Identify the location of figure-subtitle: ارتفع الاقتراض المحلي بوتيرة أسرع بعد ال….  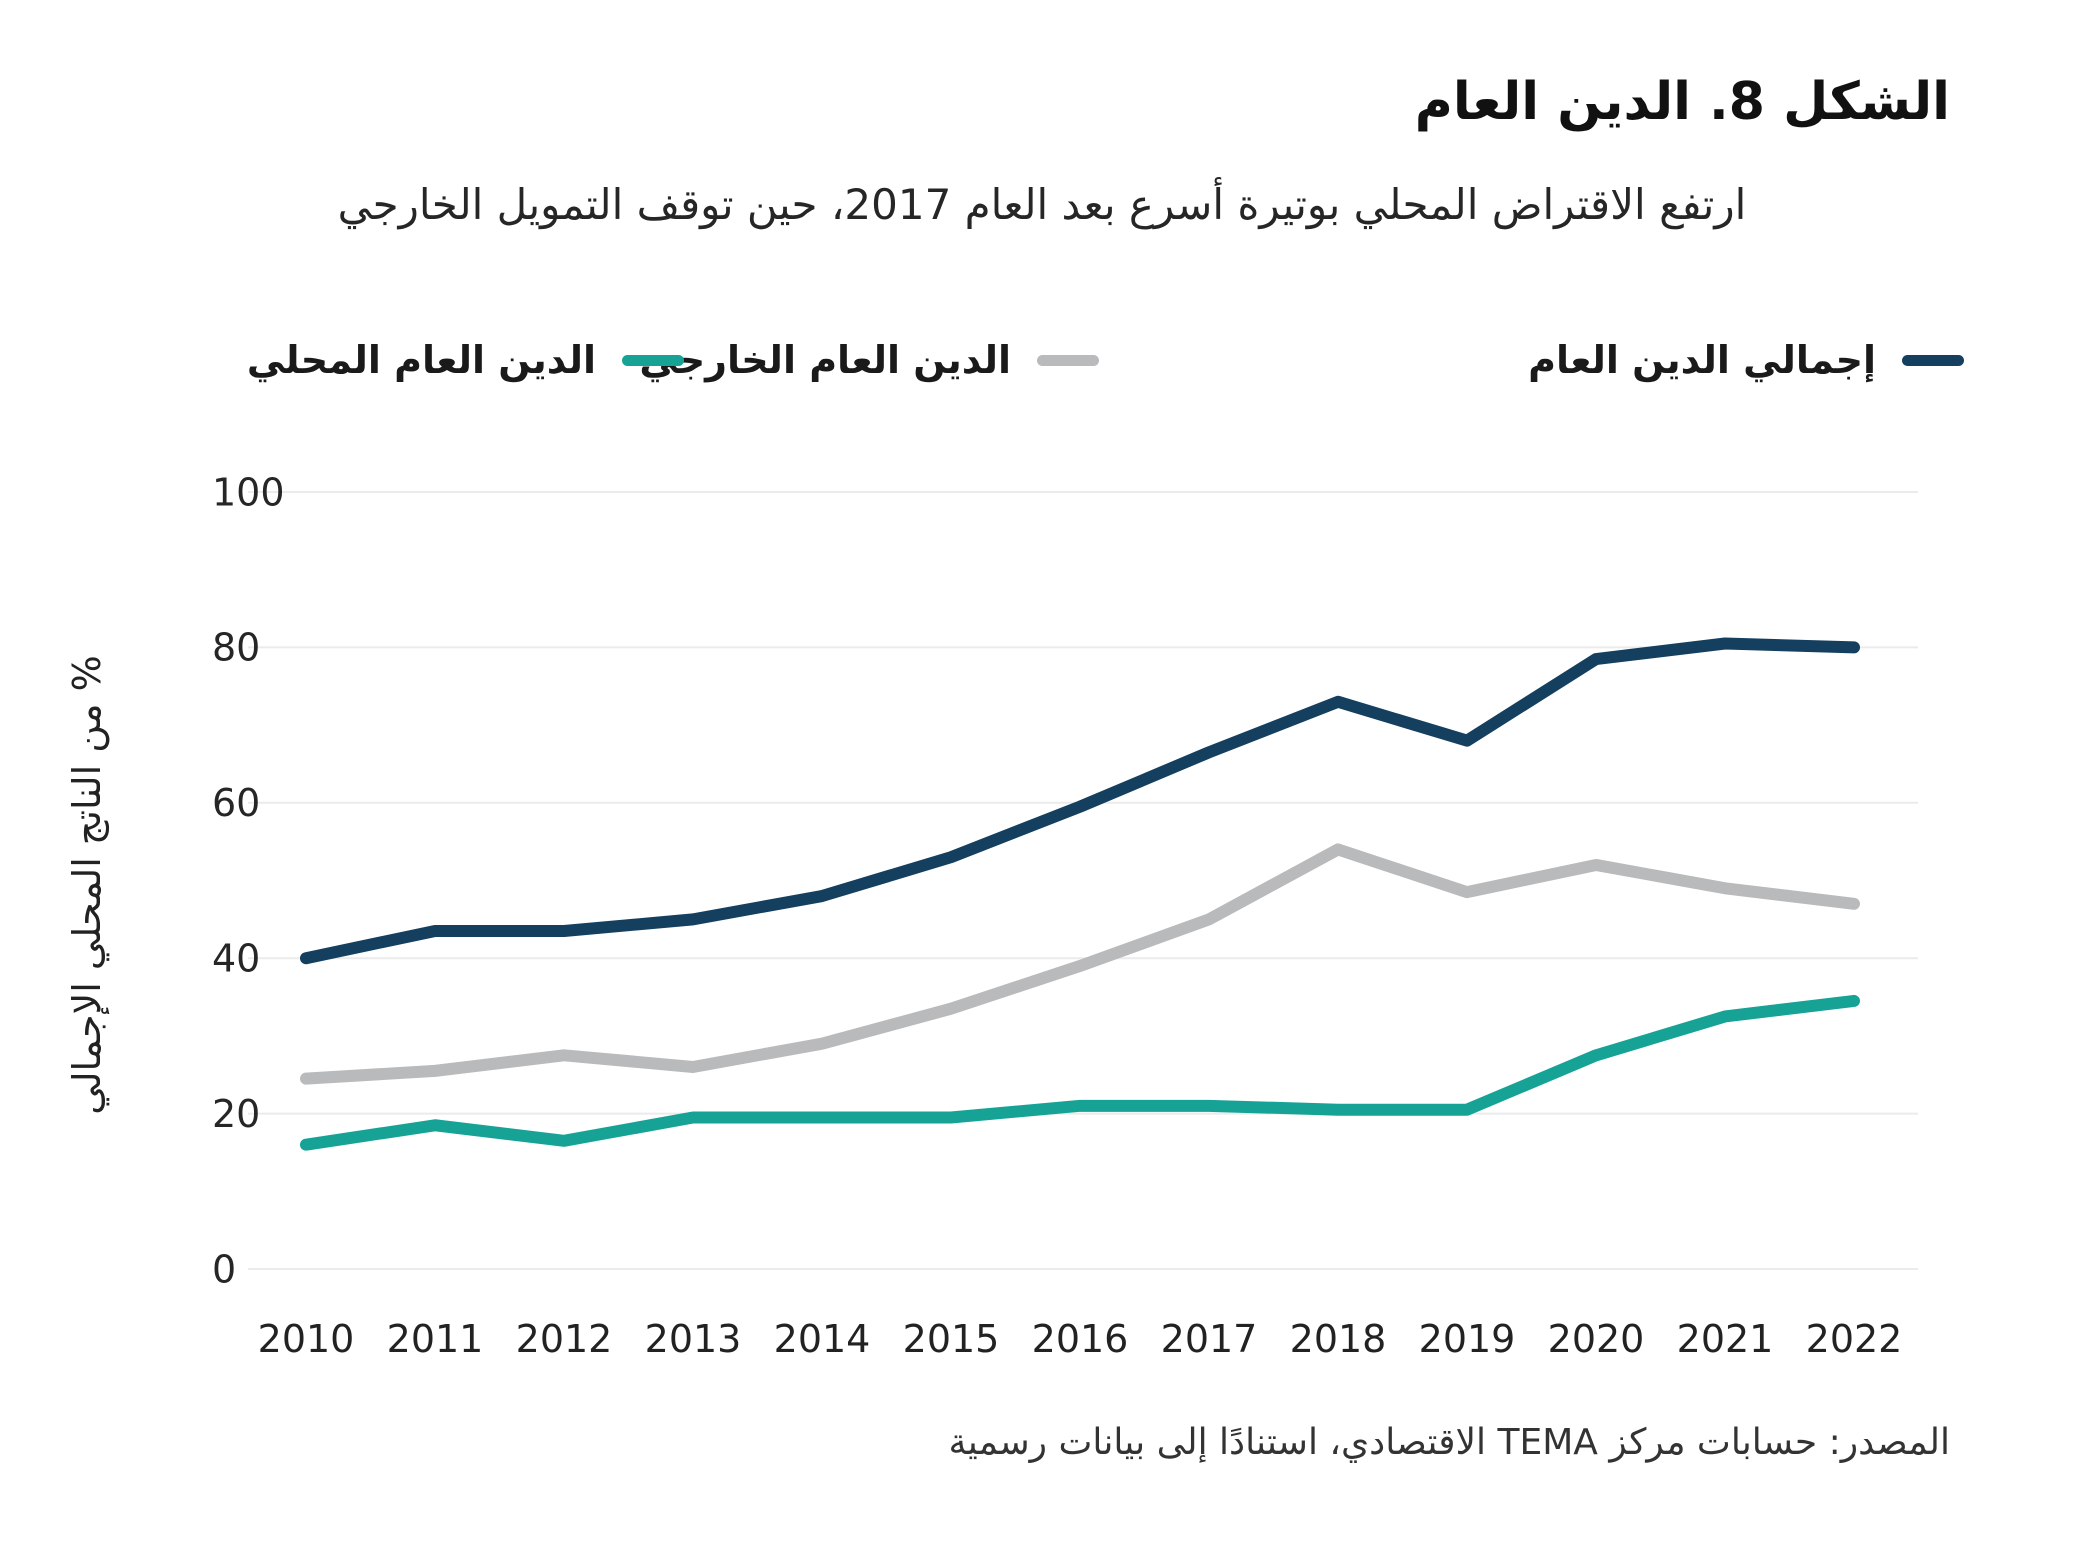
(1042, 204).